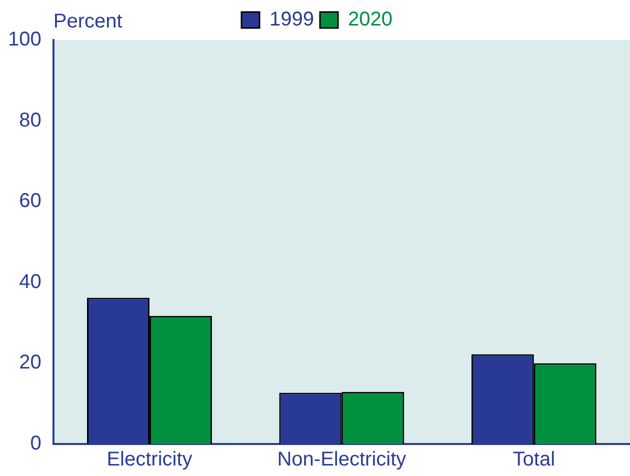  Describe the element at coordinates (30, 120) in the screenshot. I see `y-tick-label: 80` at that location.